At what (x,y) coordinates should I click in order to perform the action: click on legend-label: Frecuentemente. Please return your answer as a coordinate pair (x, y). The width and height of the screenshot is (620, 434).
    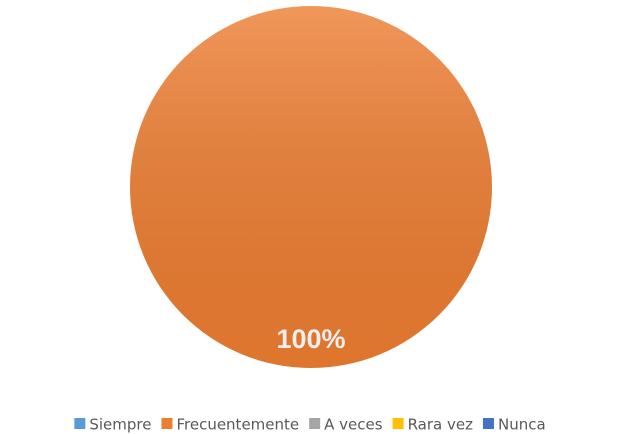
    Looking at the image, I should click on (237, 425).